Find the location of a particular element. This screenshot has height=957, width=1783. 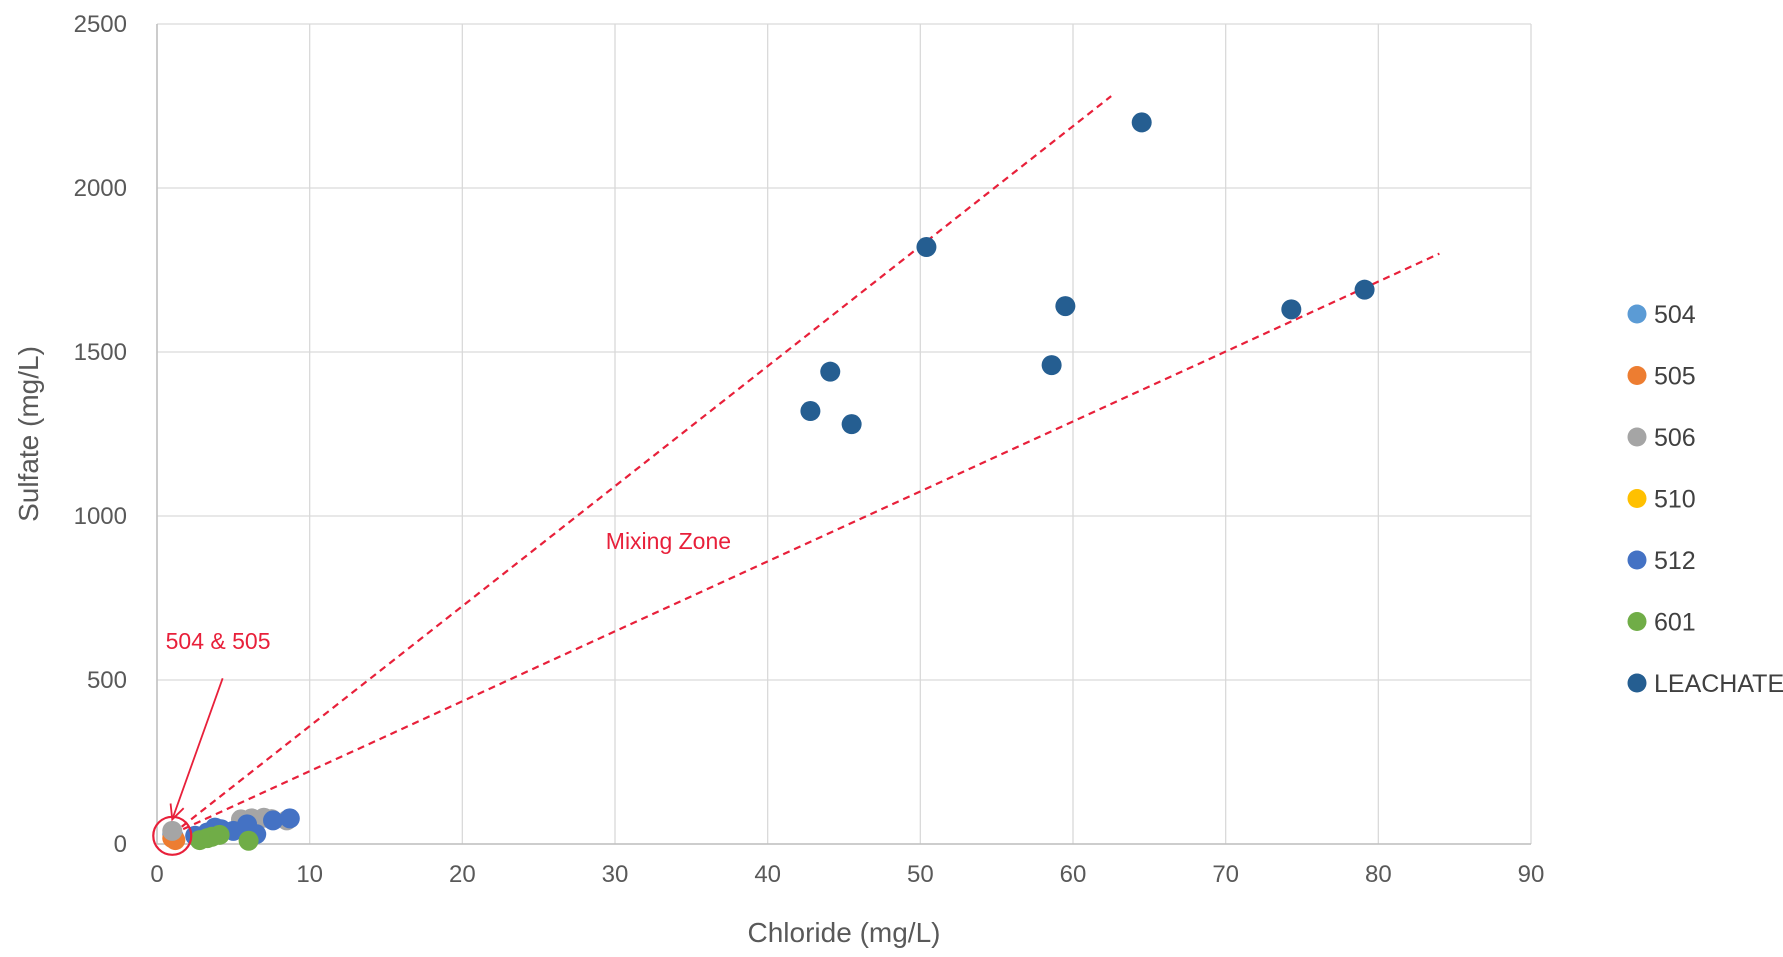

legend-label: 510 is located at coordinates (1675, 500).